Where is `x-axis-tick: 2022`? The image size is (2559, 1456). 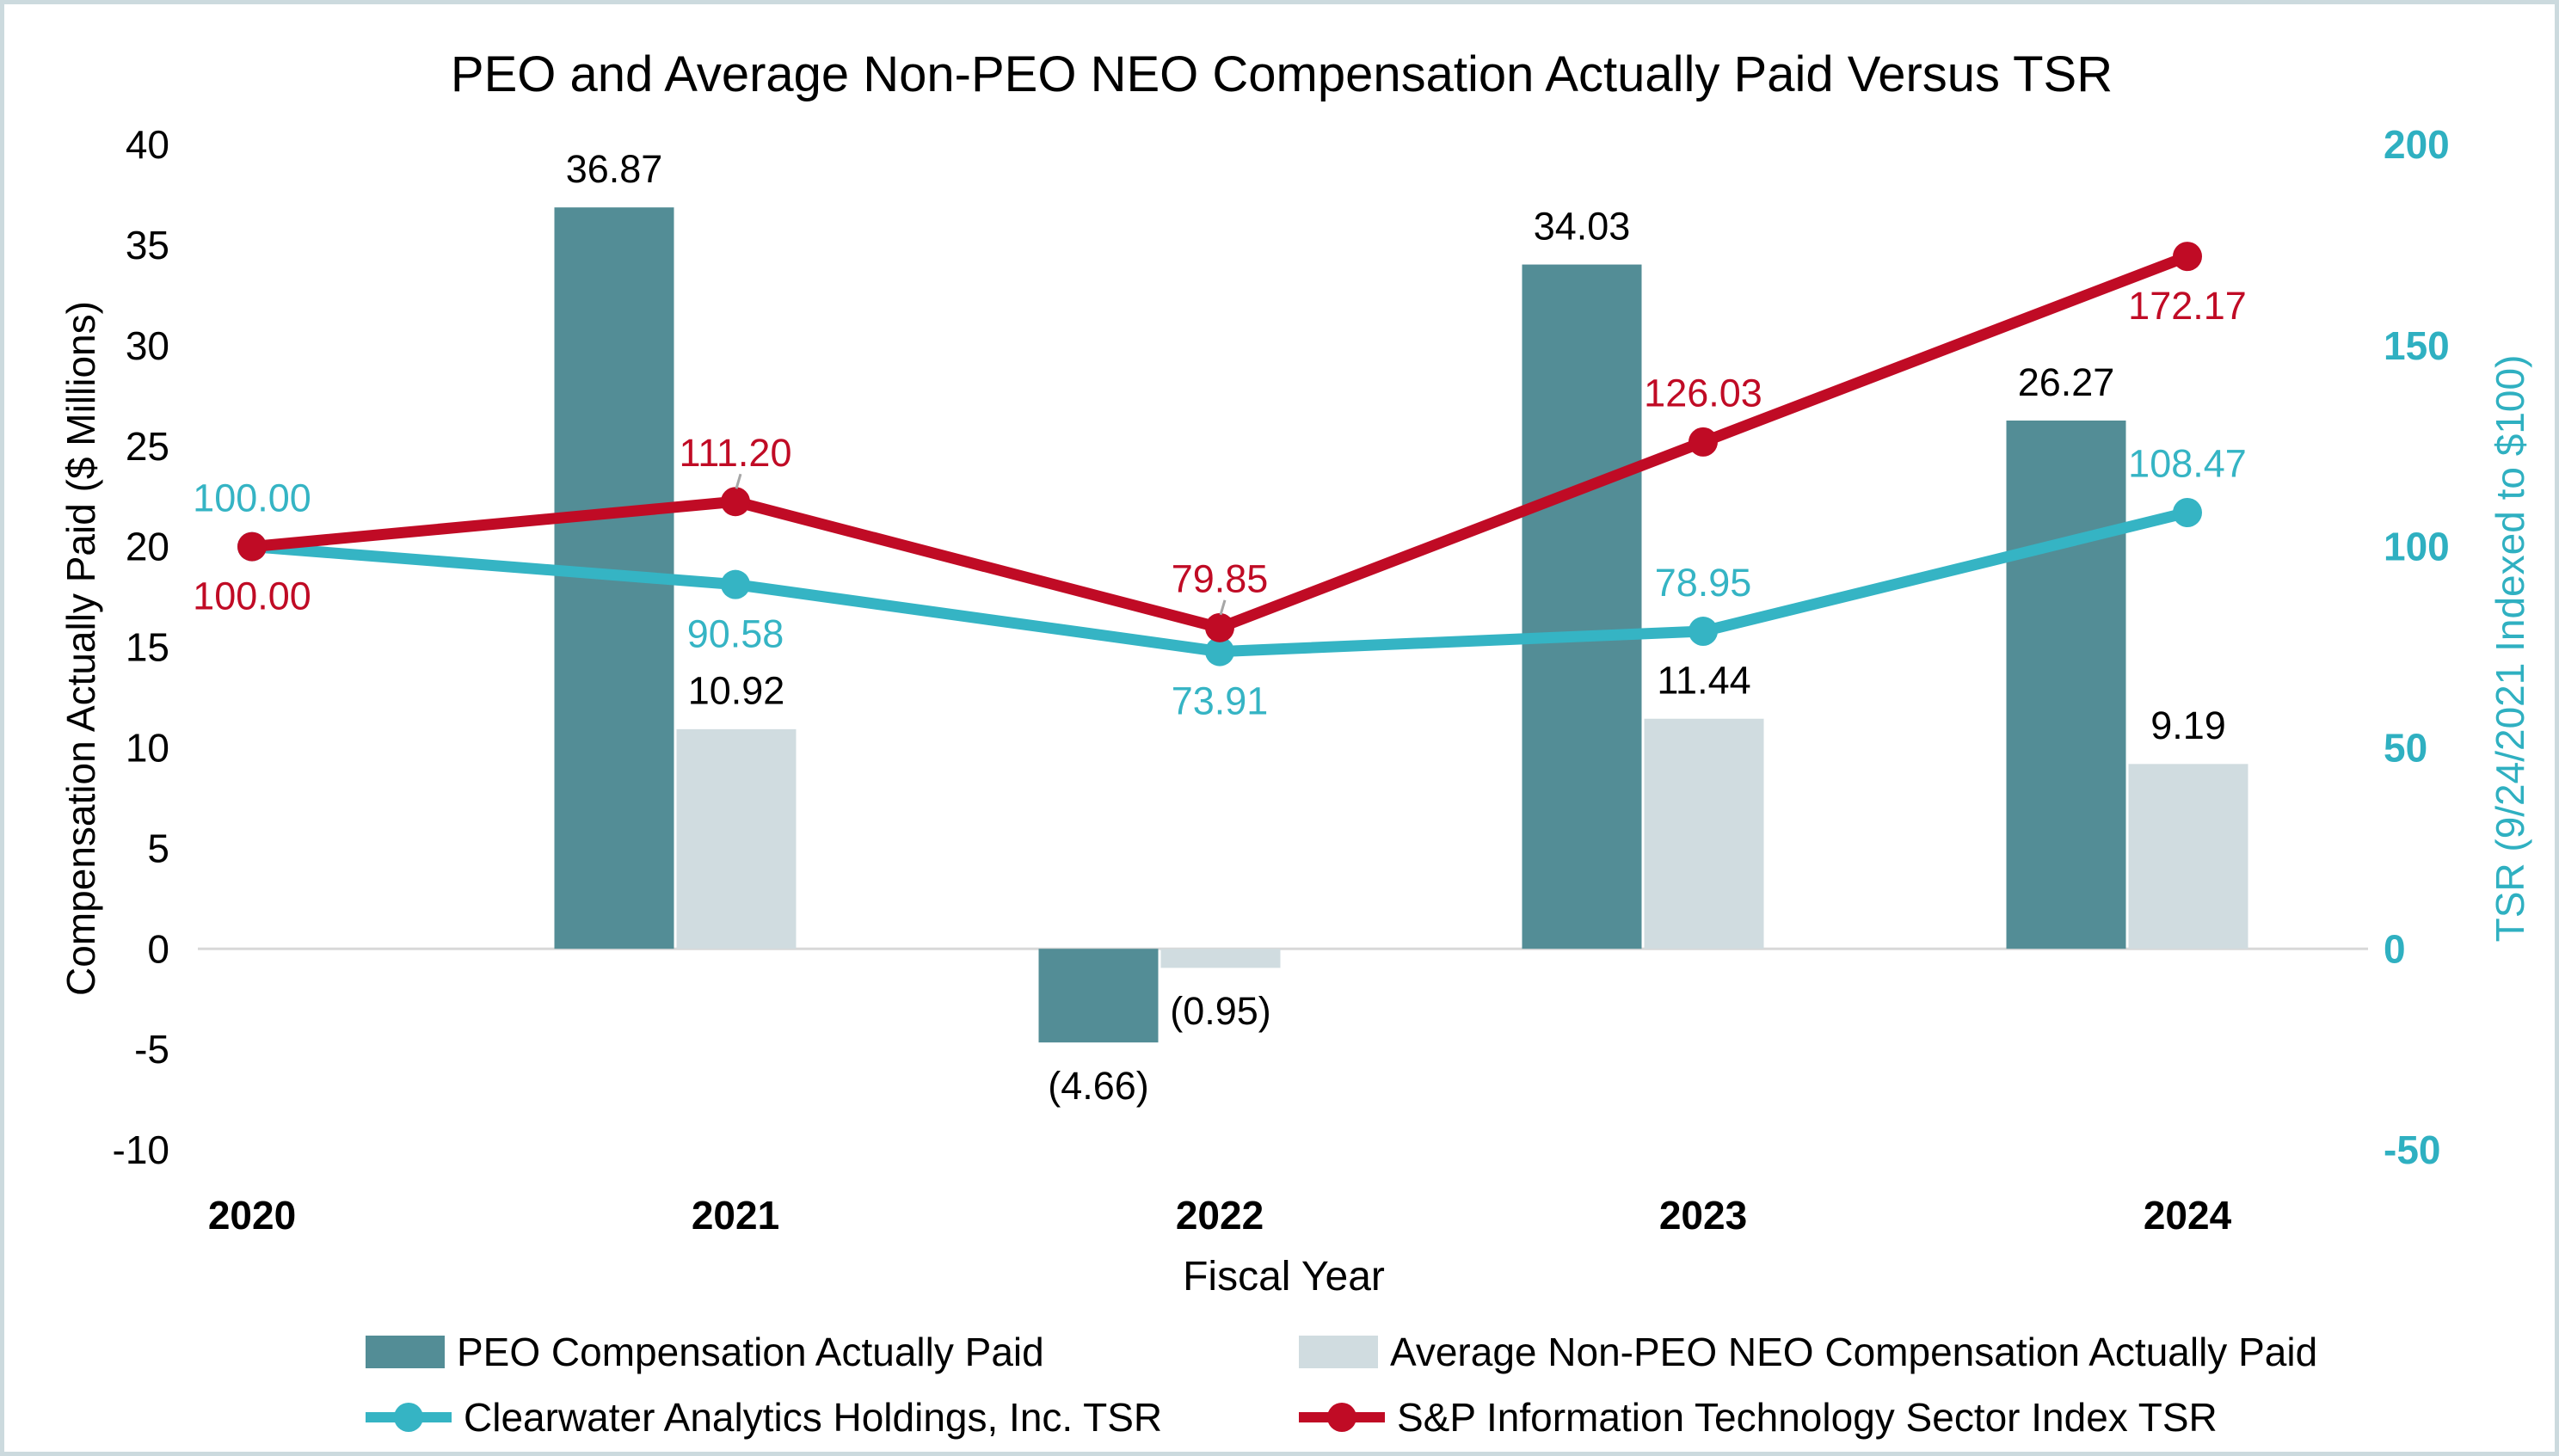 x-axis-tick: 2022 is located at coordinates (1220, 1216).